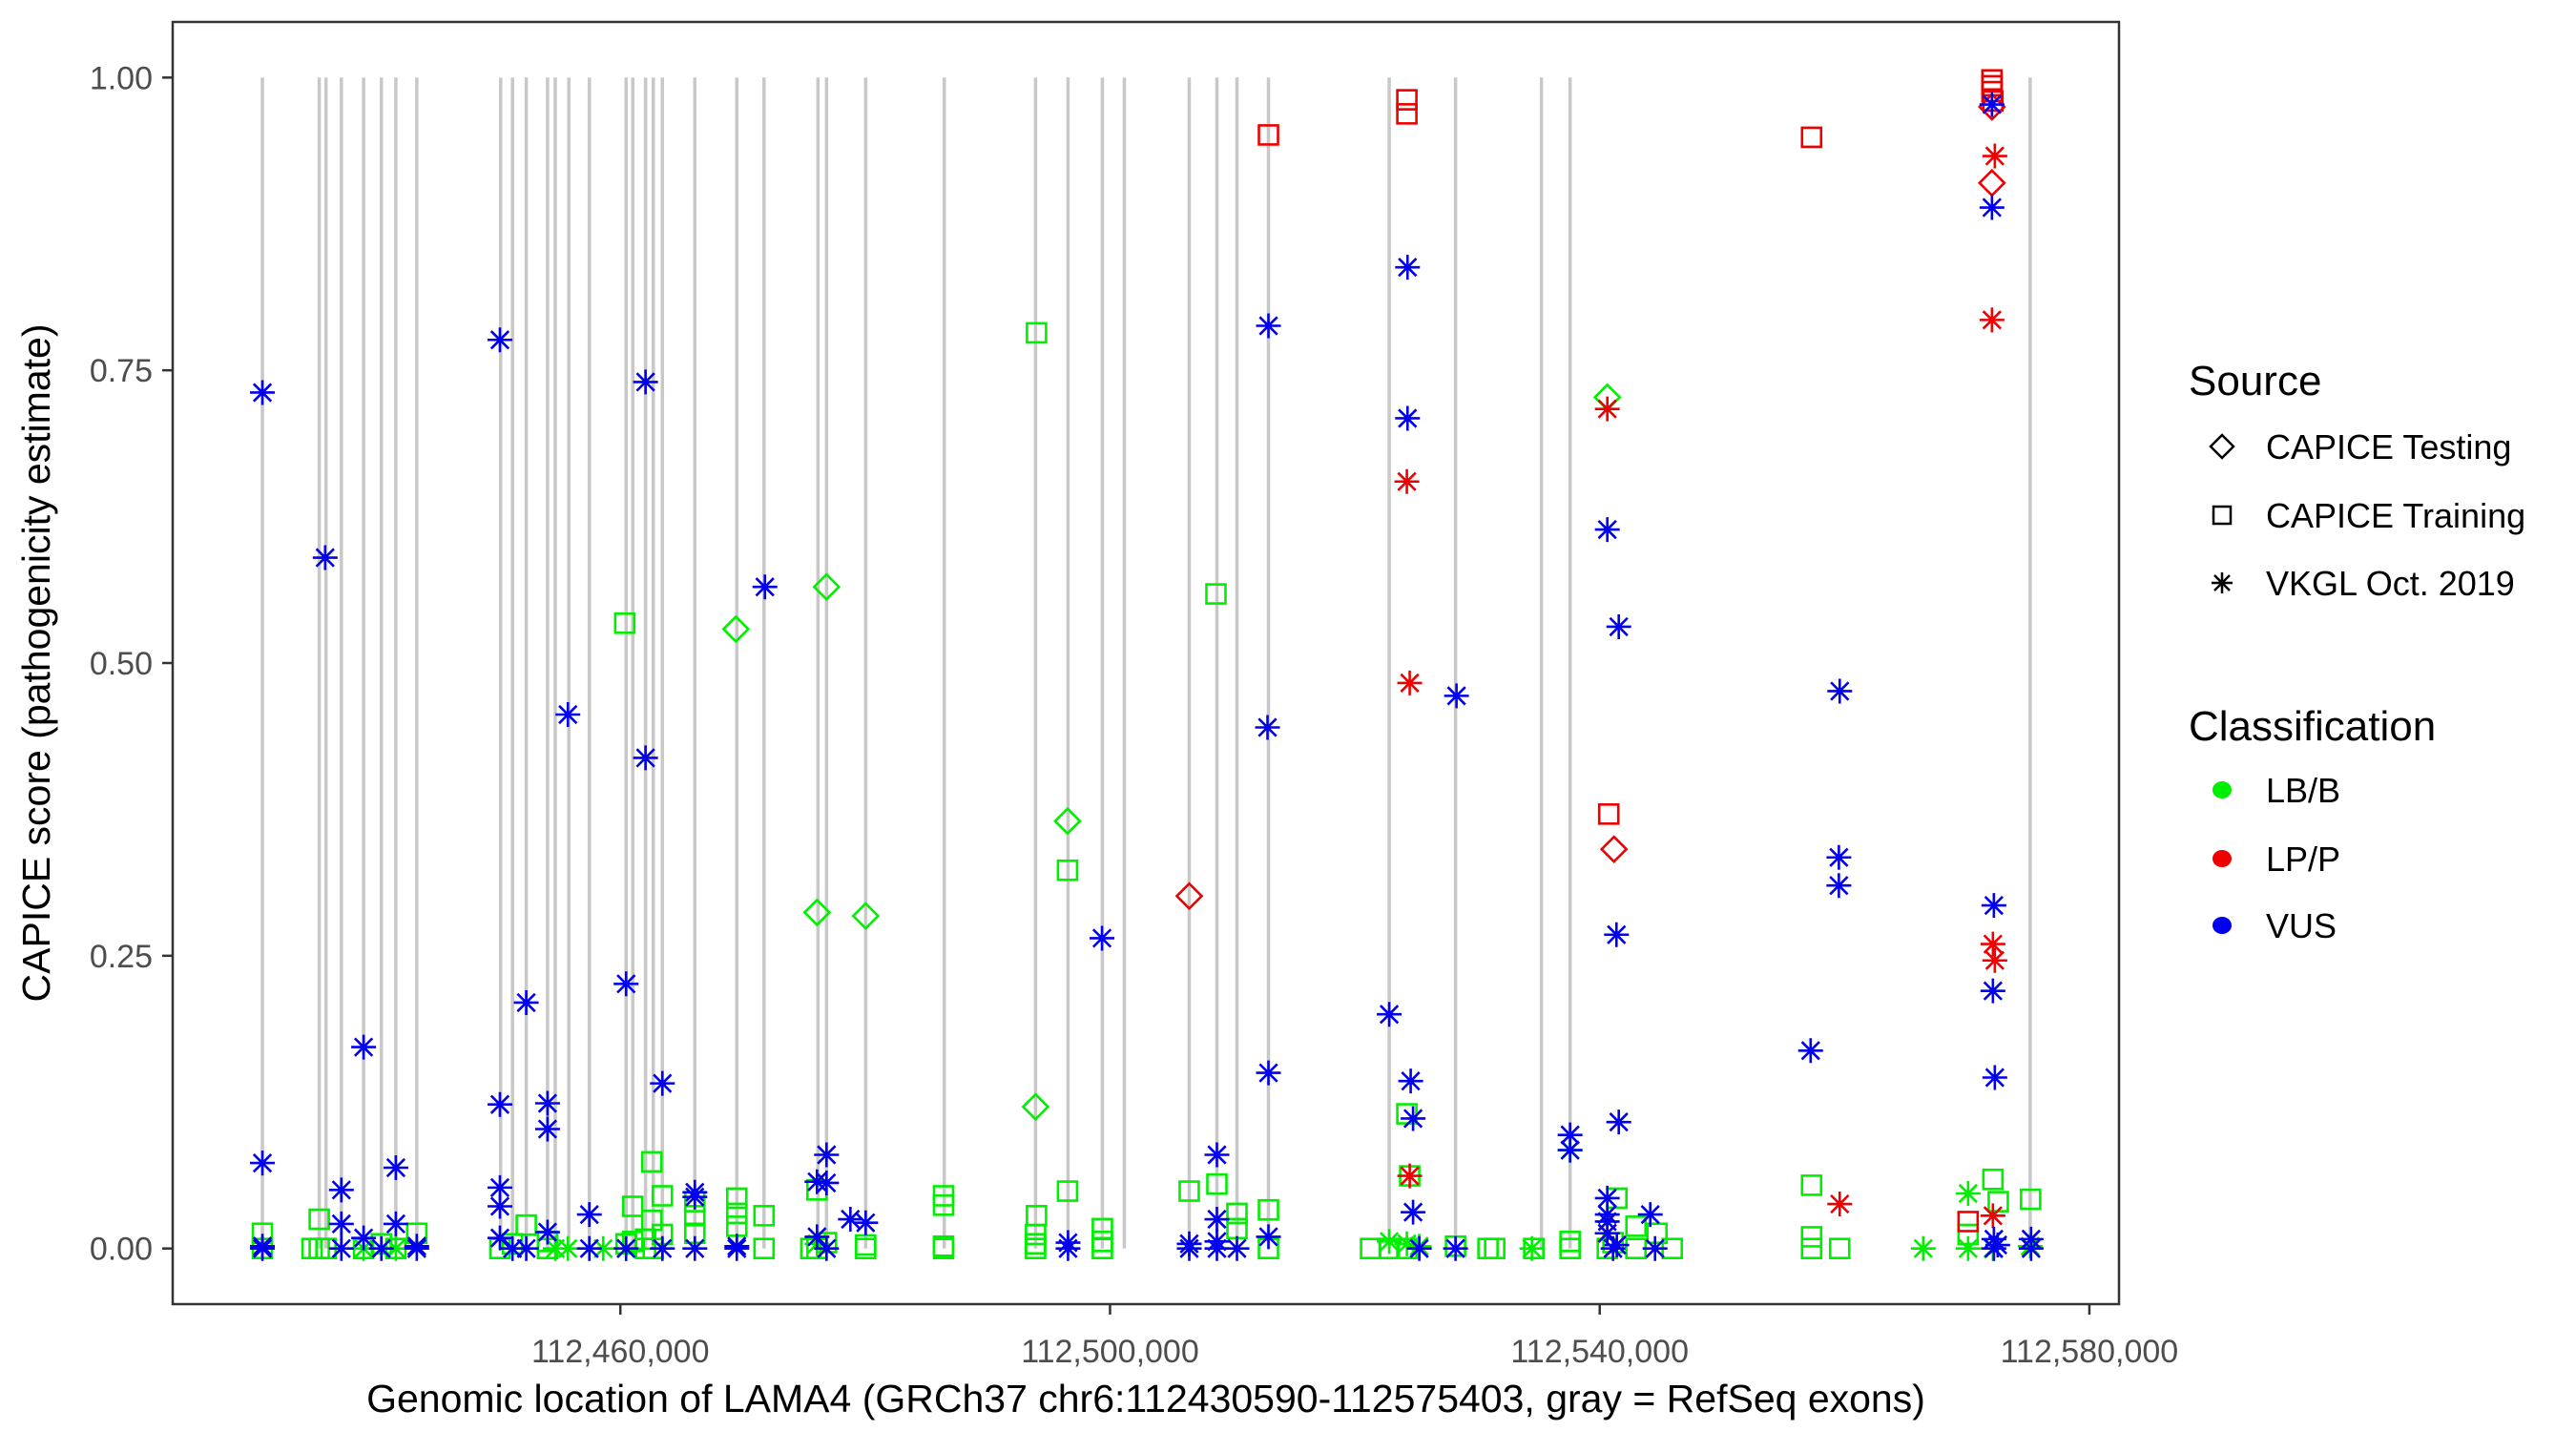  Describe the element at coordinates (2363, 583) in the screenshot. I see `legend-item-vkgl: VKGL Oct. 2019` at that location.